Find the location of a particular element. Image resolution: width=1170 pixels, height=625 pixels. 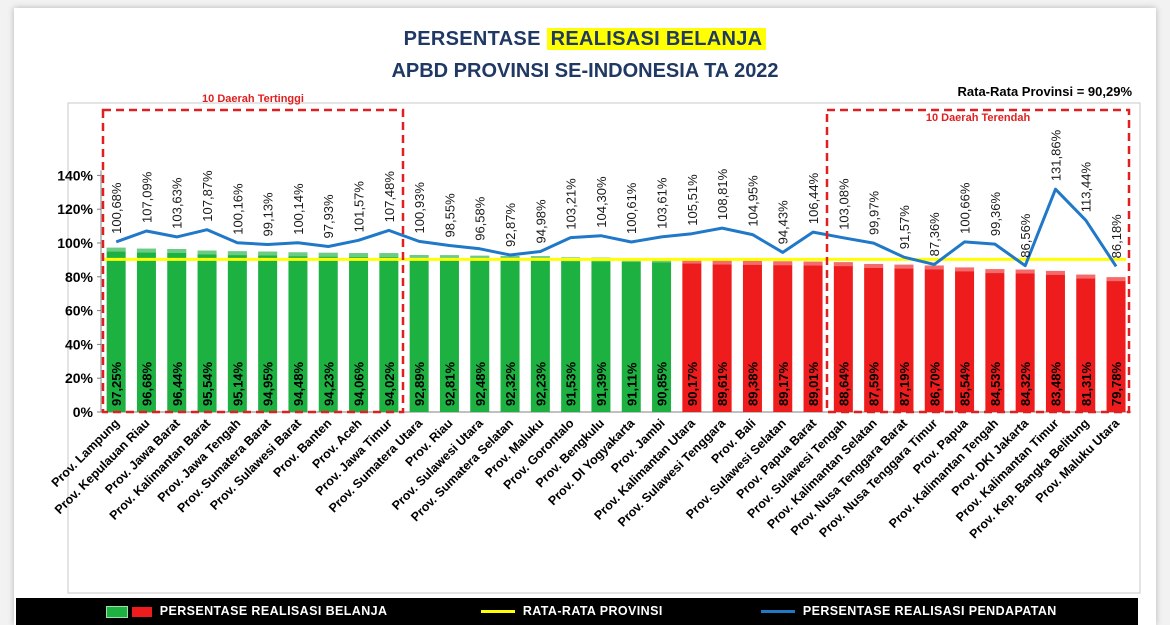

y-tick-label: 100% is located at coordinates (75, 243).